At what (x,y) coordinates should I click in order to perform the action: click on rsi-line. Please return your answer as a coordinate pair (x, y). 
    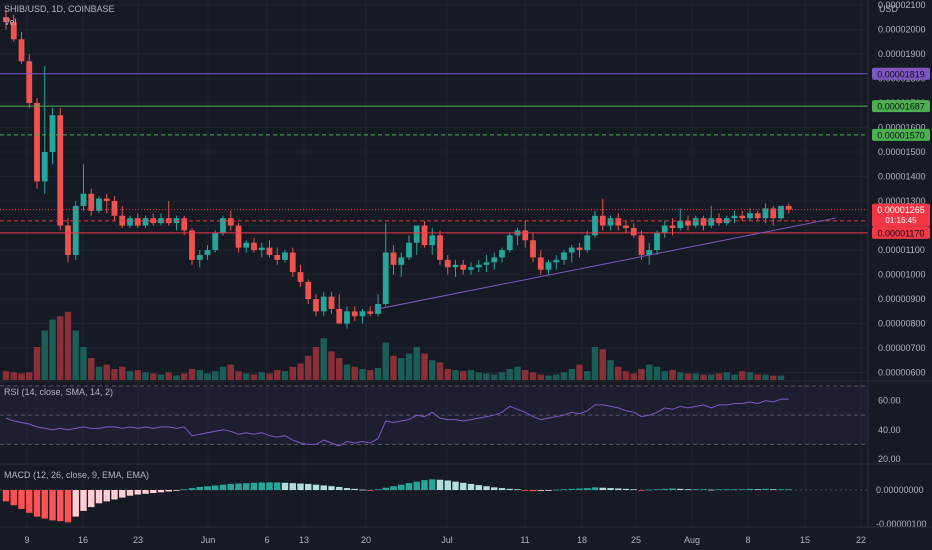
    Looking at the image, I should click on (397, 422).